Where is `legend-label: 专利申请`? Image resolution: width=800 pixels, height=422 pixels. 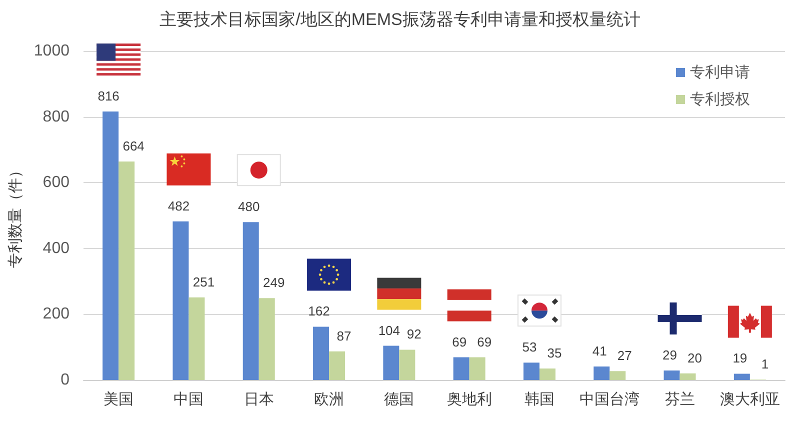
legend-label: 专利申请 is located at coordinates (720, 72).